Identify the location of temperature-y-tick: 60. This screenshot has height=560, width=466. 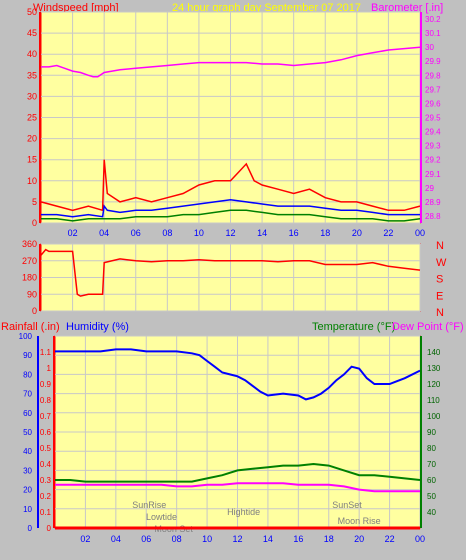
(431, 480).